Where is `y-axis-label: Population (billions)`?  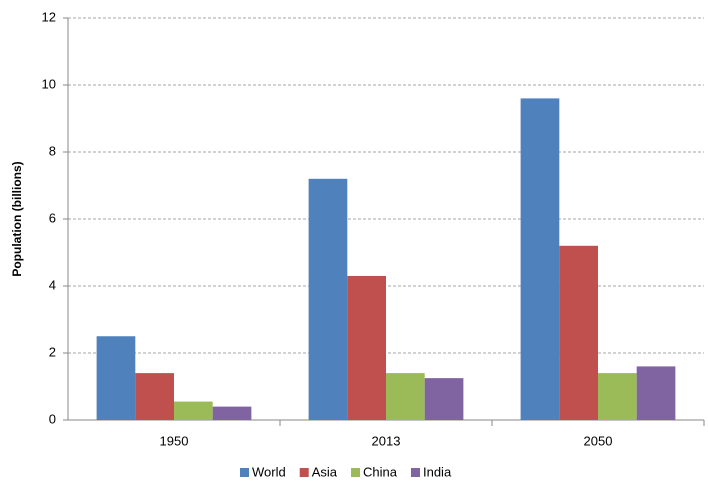
y-axis-label: Population (billions) is located at coordinates (17, 218).